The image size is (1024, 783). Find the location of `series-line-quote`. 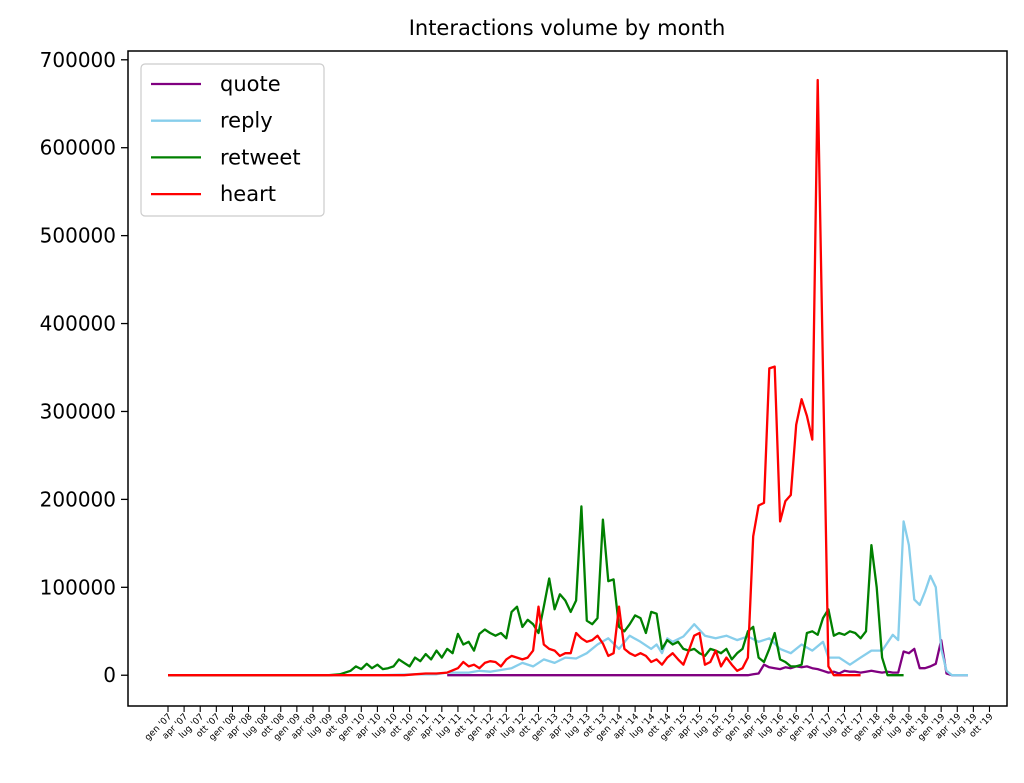

series-line-quote is located at coordinates (707, 657).